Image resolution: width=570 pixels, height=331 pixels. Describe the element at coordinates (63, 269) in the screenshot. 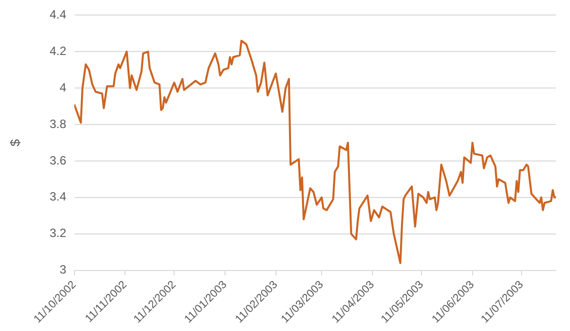

I see `y-tick-label: 3` at that location.